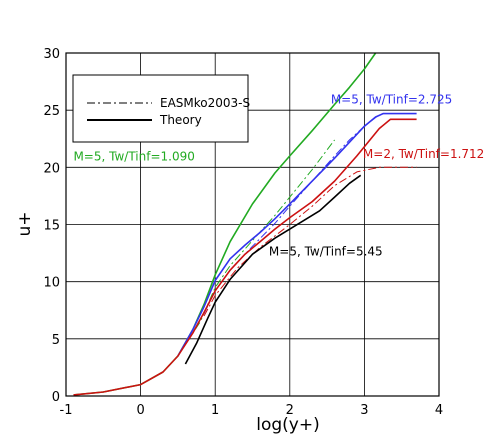  I want to click on series-annotation-1: M=5, Tw/Tinf=2.725, so click(391, 99).